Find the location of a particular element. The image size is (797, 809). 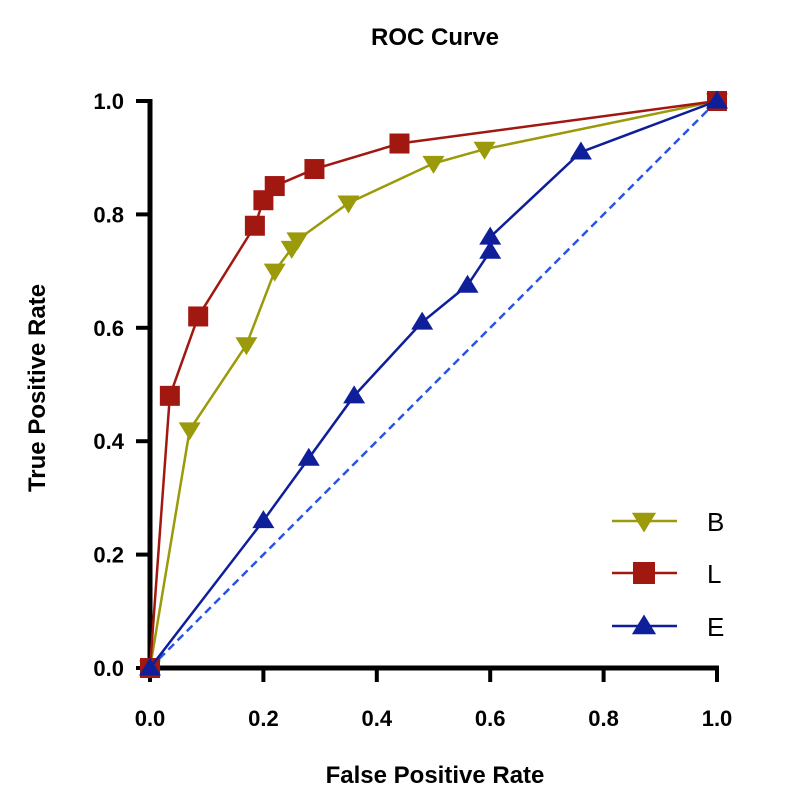

legend-item-E: E is located at coordinates (668, 627).